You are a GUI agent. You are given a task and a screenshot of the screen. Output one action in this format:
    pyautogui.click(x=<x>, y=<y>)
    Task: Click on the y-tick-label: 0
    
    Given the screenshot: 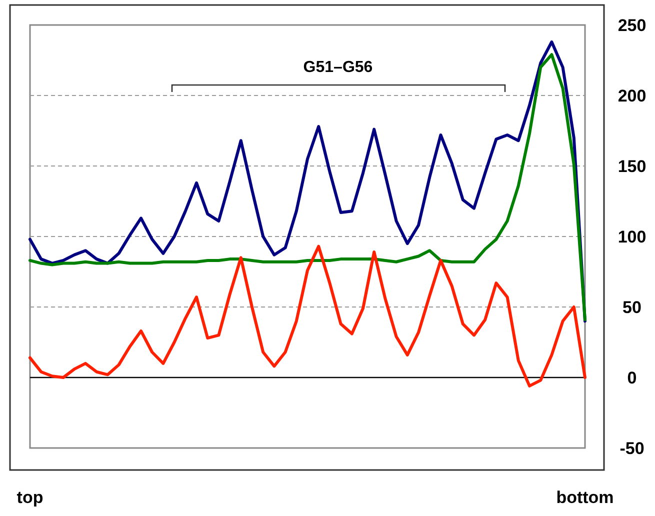 What is the action you would take?
    pyautogui.click(x=632, y=378)
    